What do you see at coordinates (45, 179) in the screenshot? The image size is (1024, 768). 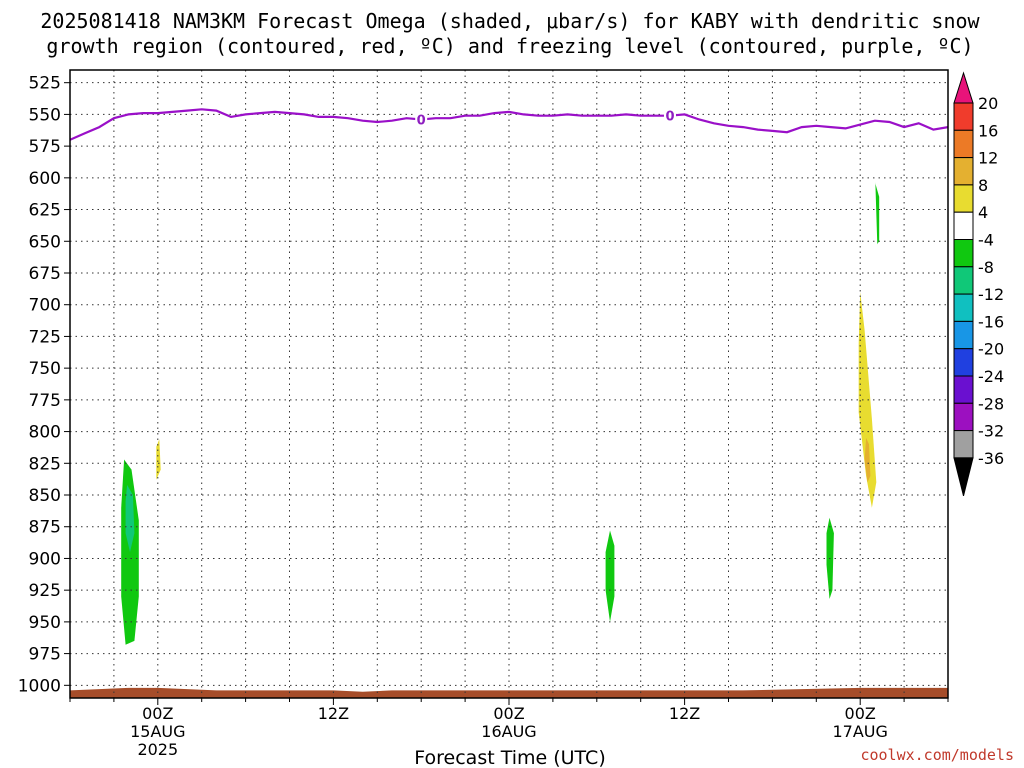 I see `y-tick-label-600: 600` at bounding box center [45, 179].